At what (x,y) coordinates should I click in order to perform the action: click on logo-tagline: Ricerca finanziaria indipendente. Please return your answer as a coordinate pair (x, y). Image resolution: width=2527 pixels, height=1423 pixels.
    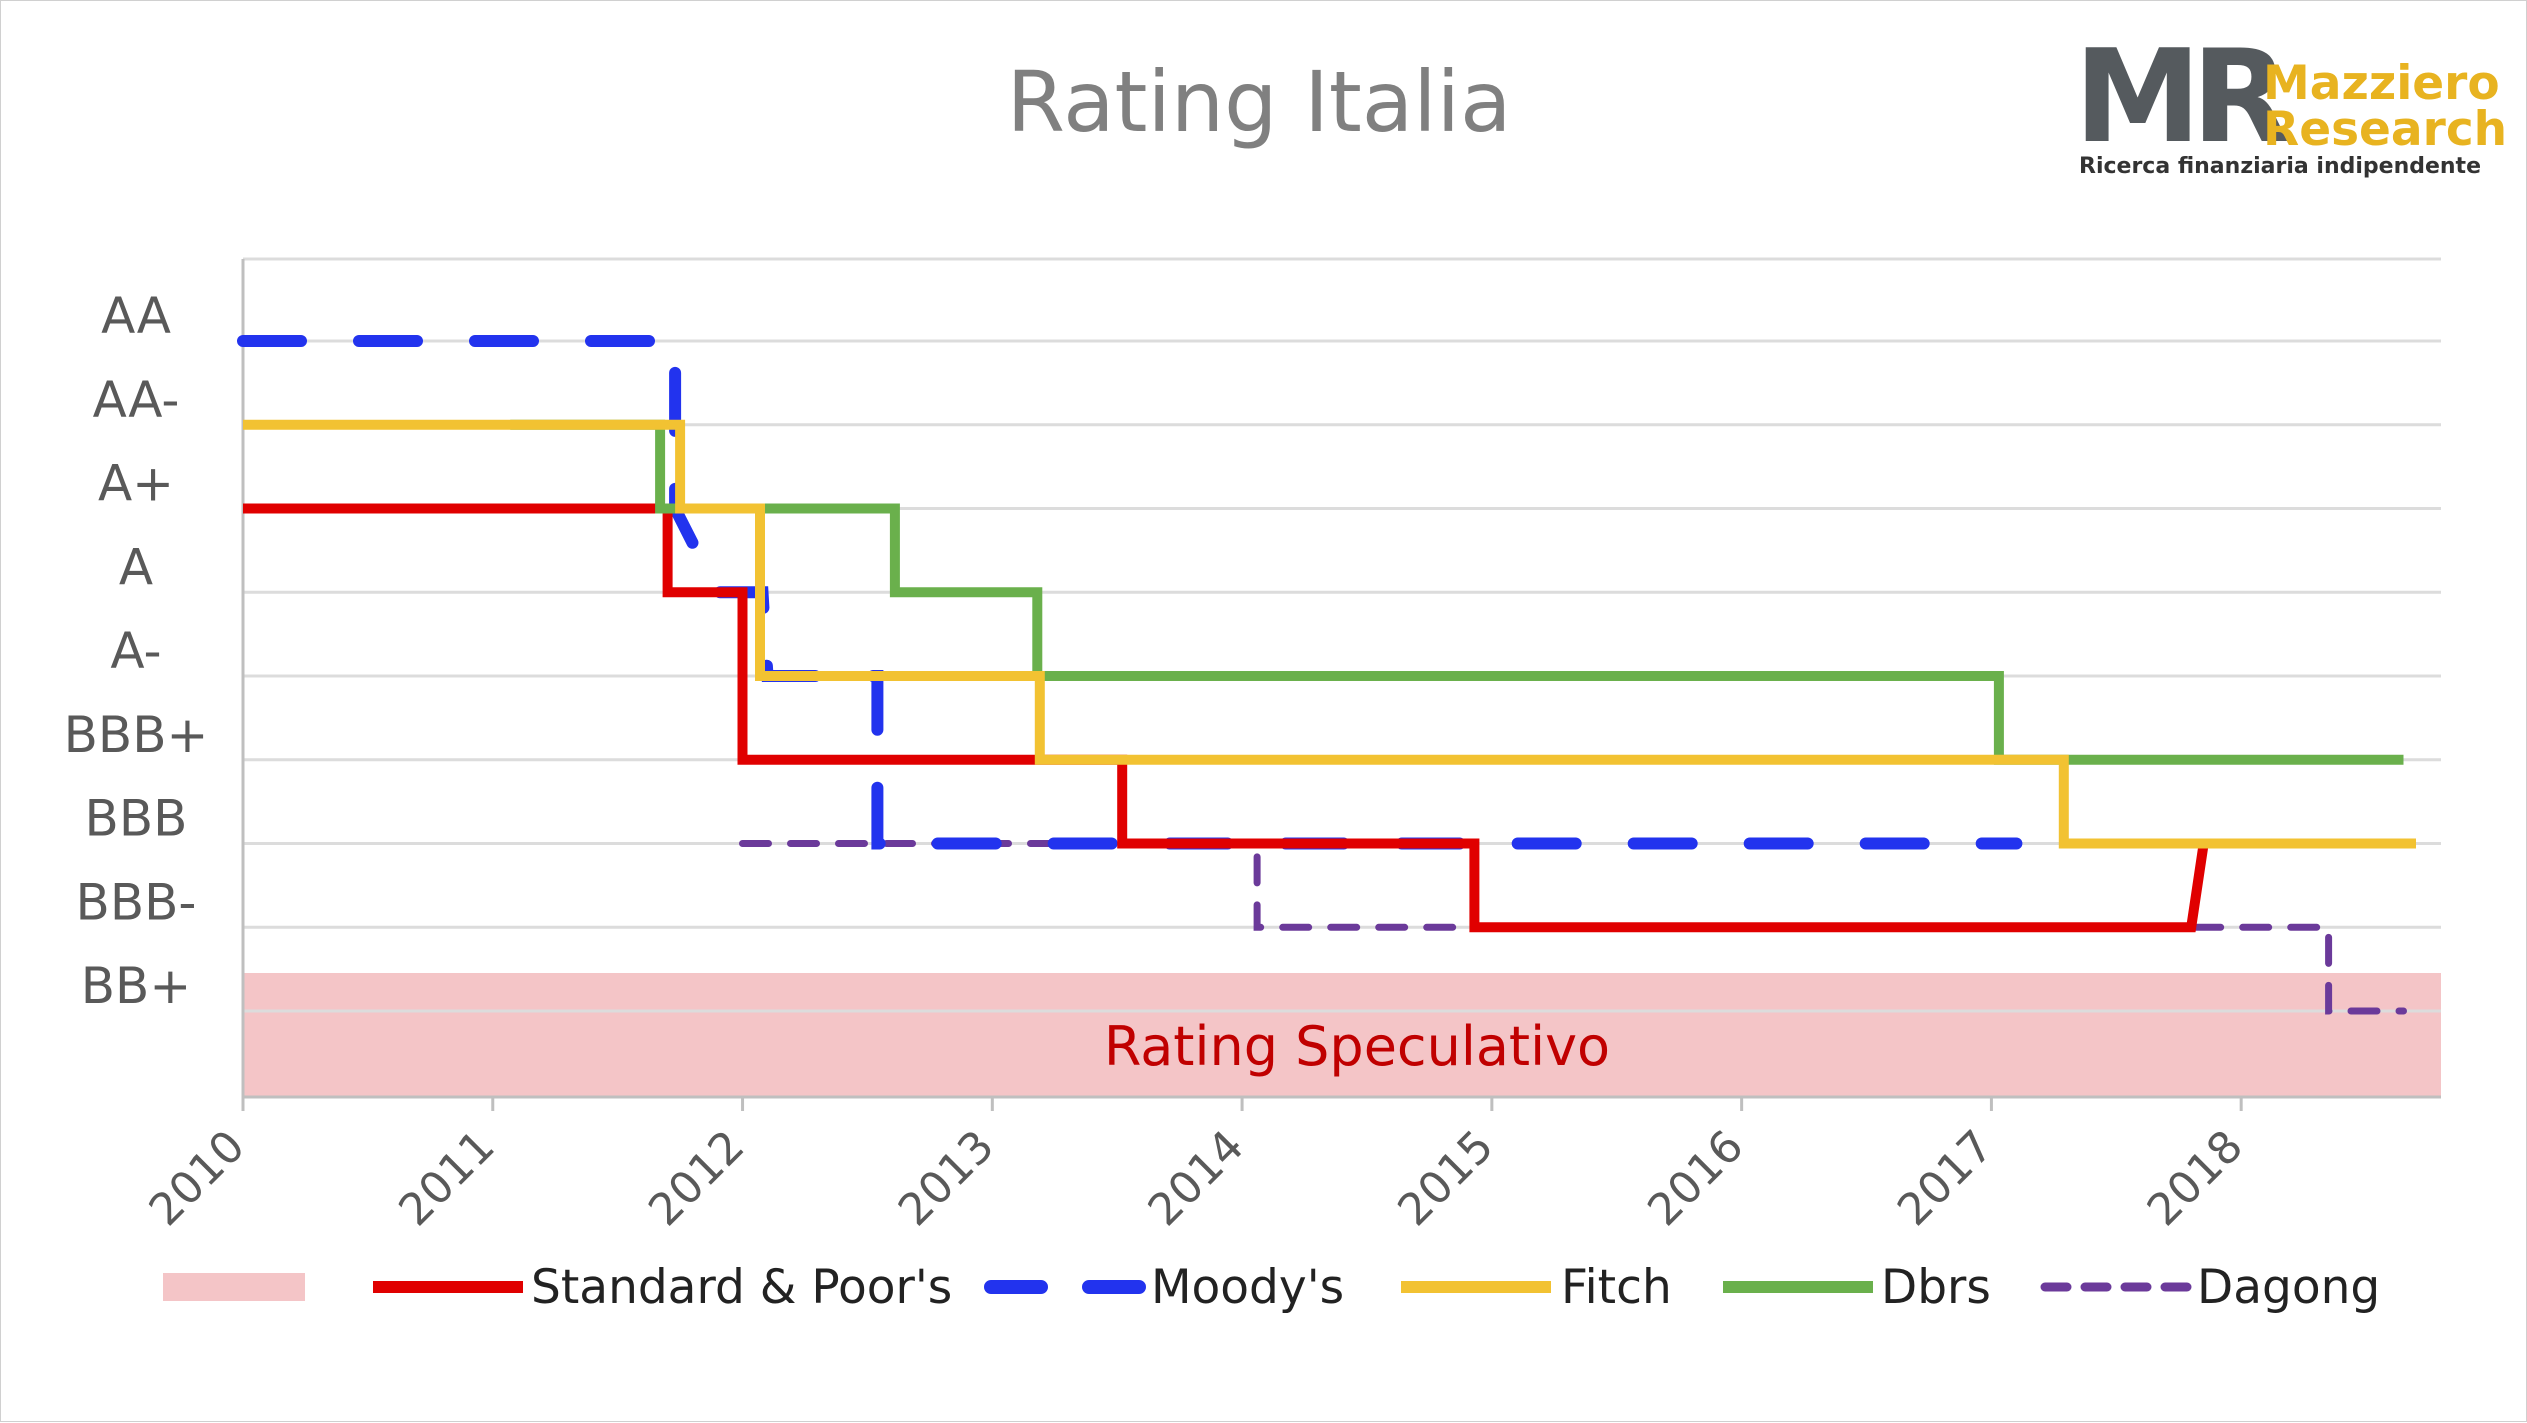
    Looking at the image, I should click on (2280, 166).